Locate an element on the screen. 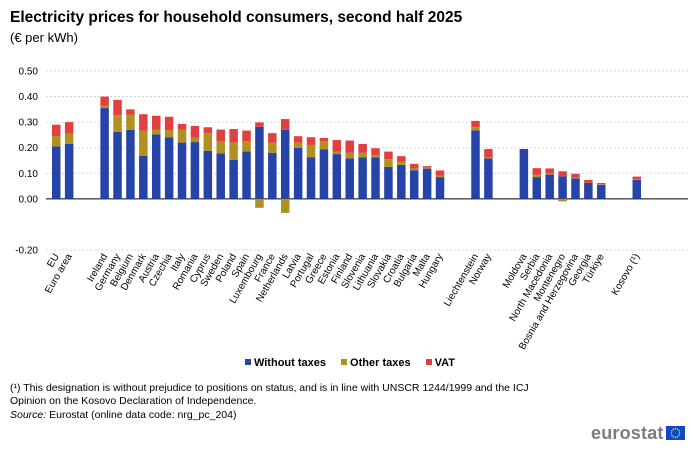 The height and width of the screenshot is (459, 700). y-tick-label: 0.40 is located at coordinates (29, 97).